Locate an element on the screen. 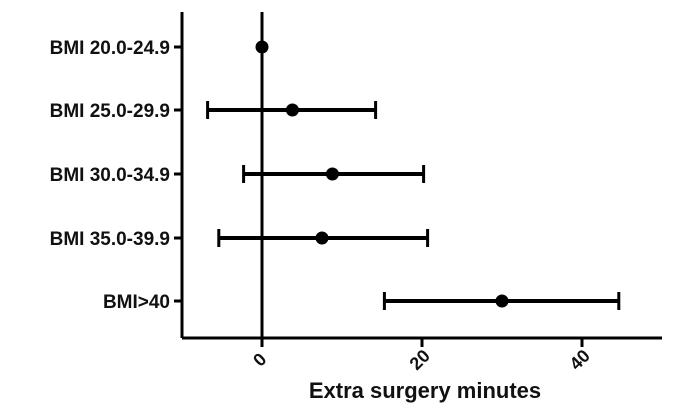  x-tick-label-20: 20 is located at coordinates (420, 360).